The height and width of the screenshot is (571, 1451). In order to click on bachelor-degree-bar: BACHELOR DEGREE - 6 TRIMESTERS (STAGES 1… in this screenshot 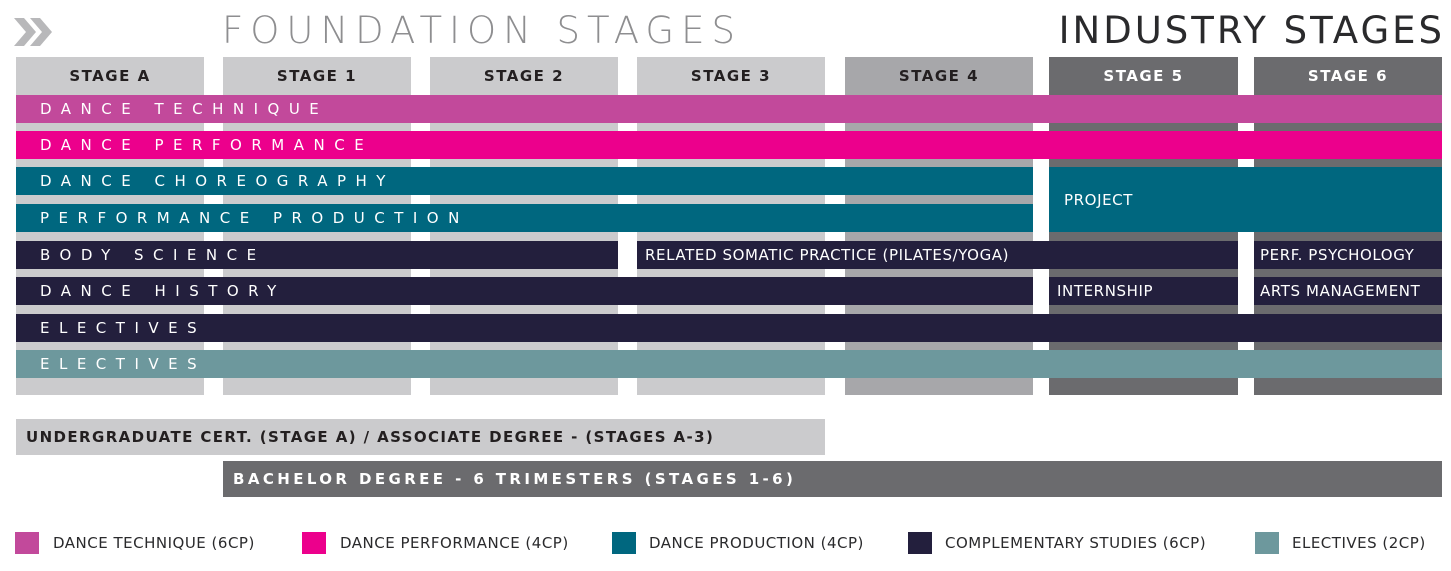, I will do `click(832, 479)`.